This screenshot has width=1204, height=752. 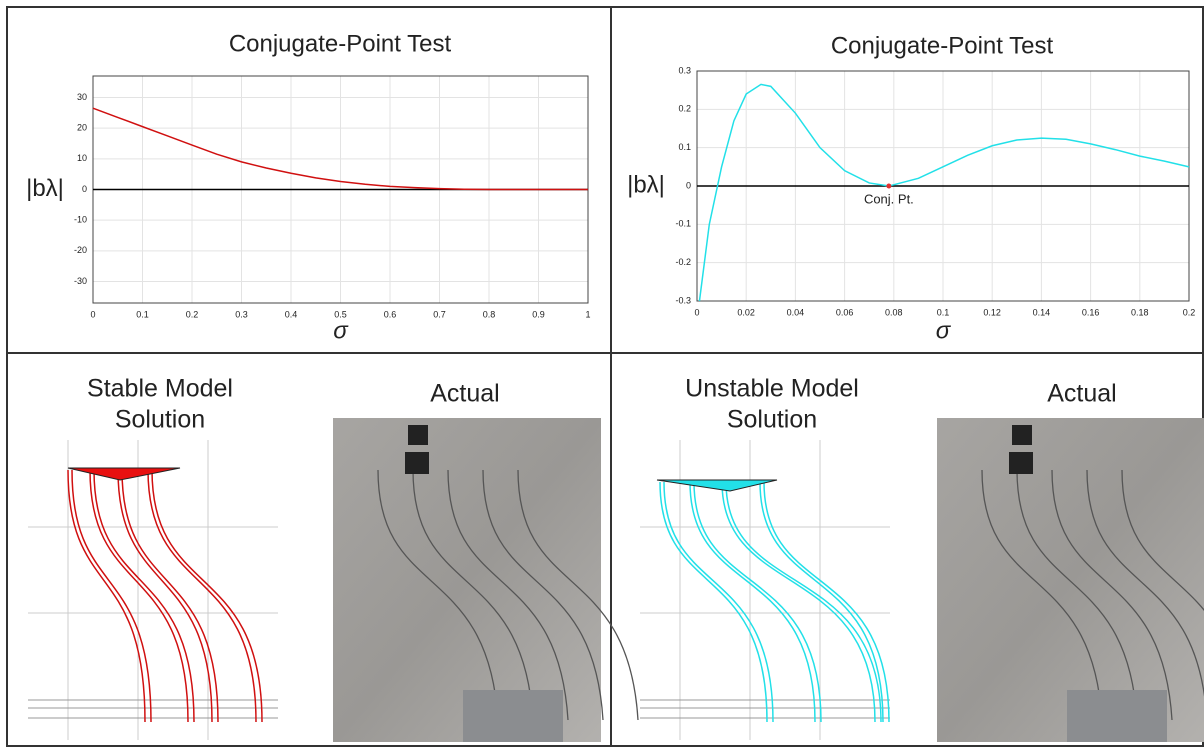 What do you see at coordinates (390, 314) in the screenshot?
I see `x-tick-label: 0.6` at bounding box center [390, 314].